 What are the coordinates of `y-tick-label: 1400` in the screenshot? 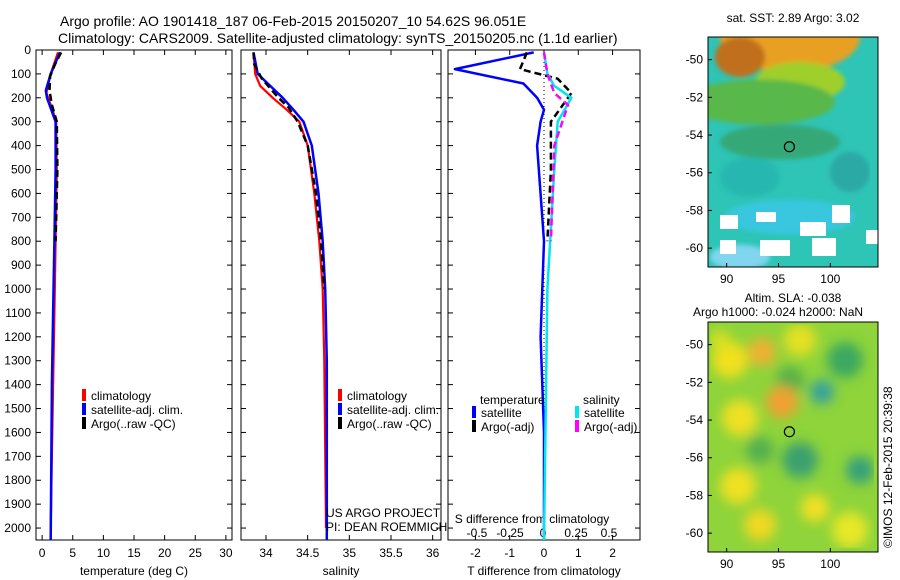 It's located at (17, 385).